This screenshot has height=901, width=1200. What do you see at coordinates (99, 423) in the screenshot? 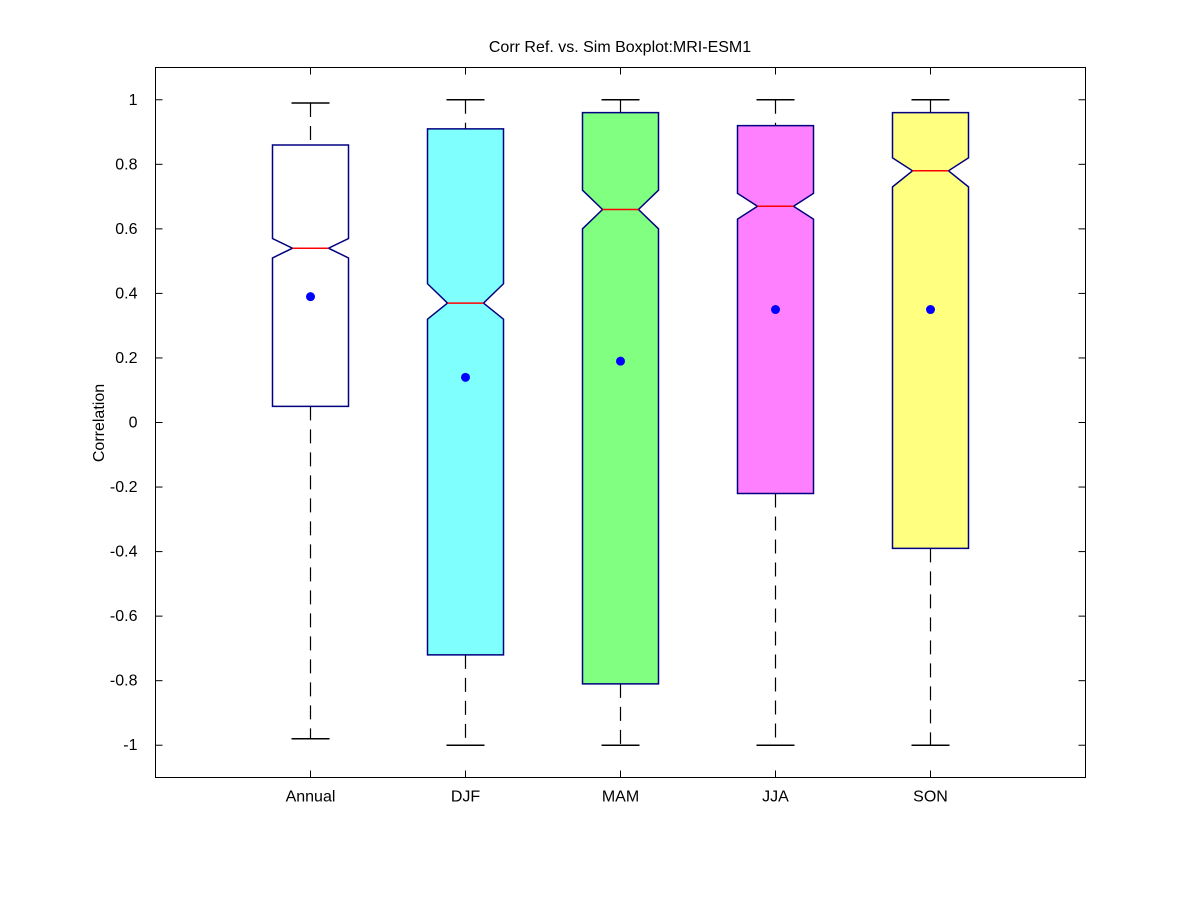
I see `y-axis-label: Correlation` at bounding box center [99, 423].